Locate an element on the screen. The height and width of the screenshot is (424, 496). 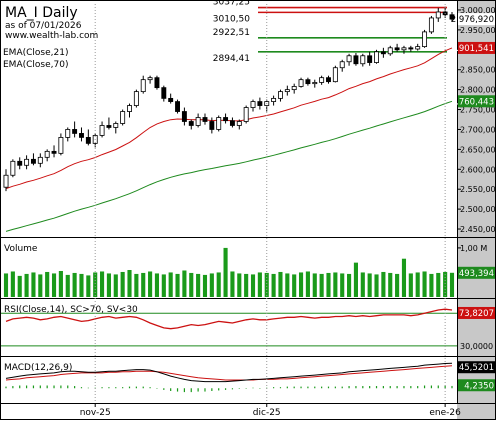
volume-title: Volume is located at coordinates (21, 249).